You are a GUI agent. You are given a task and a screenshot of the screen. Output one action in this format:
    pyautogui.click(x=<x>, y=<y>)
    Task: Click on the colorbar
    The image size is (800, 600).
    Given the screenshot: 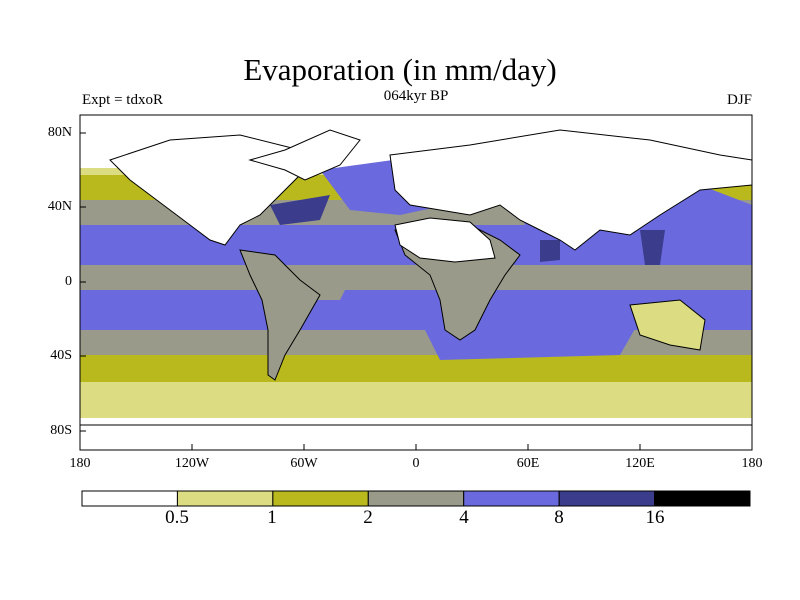 What is the action you would take?
    pyautogui.click(x=416, y=498)
    